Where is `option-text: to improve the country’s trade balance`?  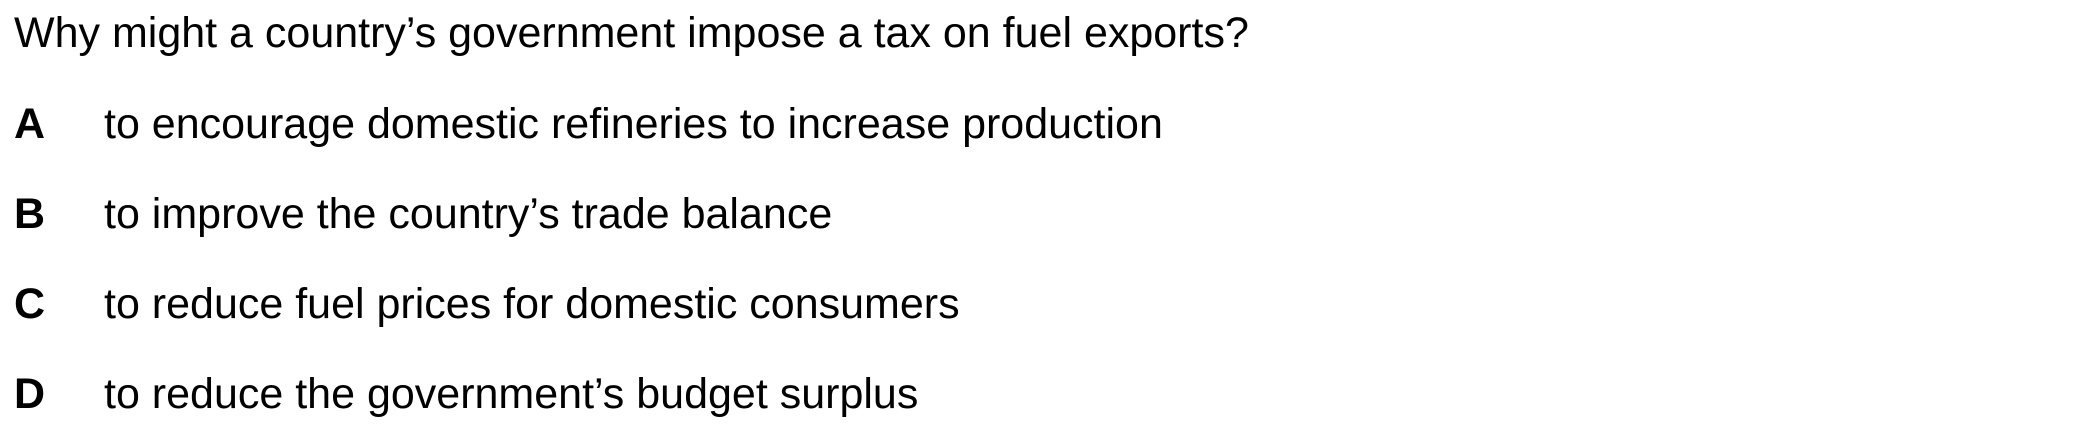
option-text: to improve the country’s trade balance is located at coordinates (468, 214).